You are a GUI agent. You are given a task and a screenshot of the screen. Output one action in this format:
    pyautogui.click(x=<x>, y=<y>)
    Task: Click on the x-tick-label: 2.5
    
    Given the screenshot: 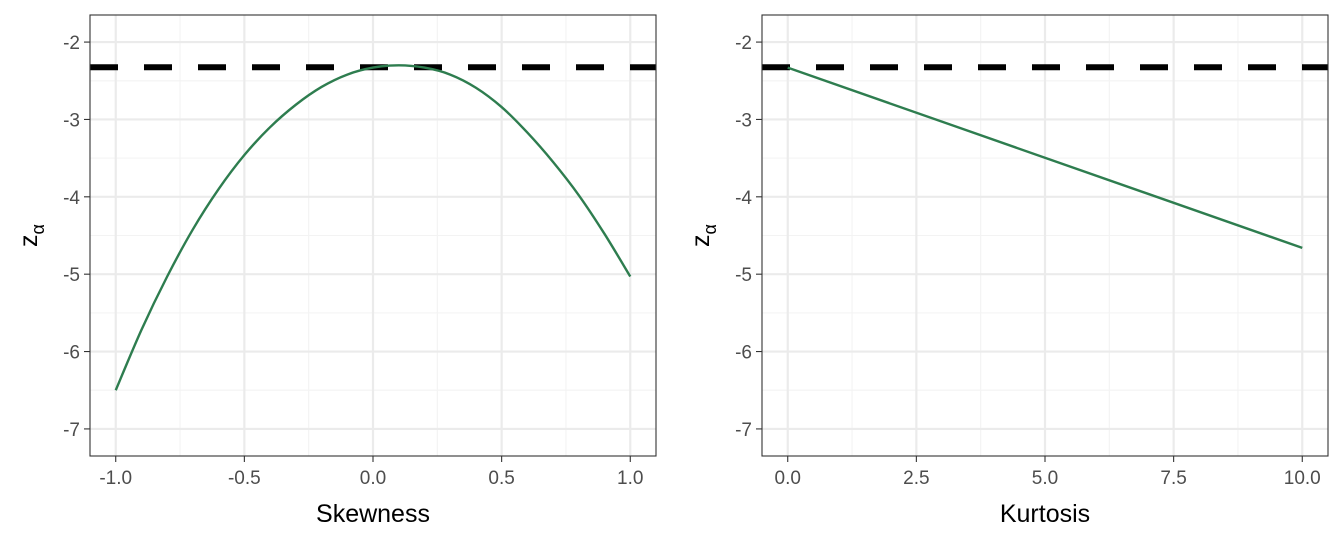 What is the action you would take?
    pyautogui.click(x=916, y=478)
    